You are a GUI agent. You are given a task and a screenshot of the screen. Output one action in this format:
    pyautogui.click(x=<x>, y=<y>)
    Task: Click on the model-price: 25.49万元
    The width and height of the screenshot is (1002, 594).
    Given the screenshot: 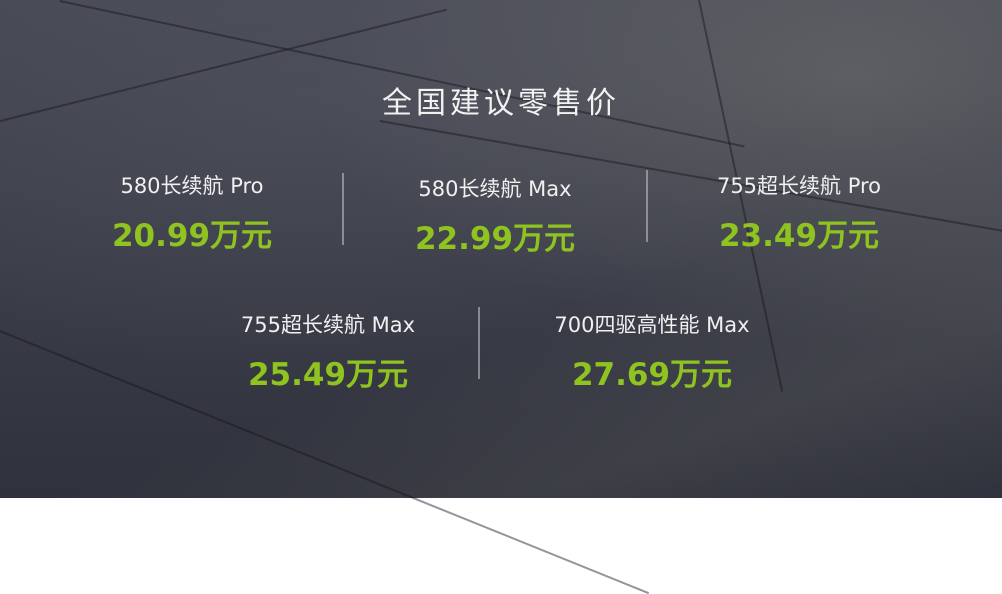 What is the action you would take?
    pyautogui.click(x=328, y=375)
    